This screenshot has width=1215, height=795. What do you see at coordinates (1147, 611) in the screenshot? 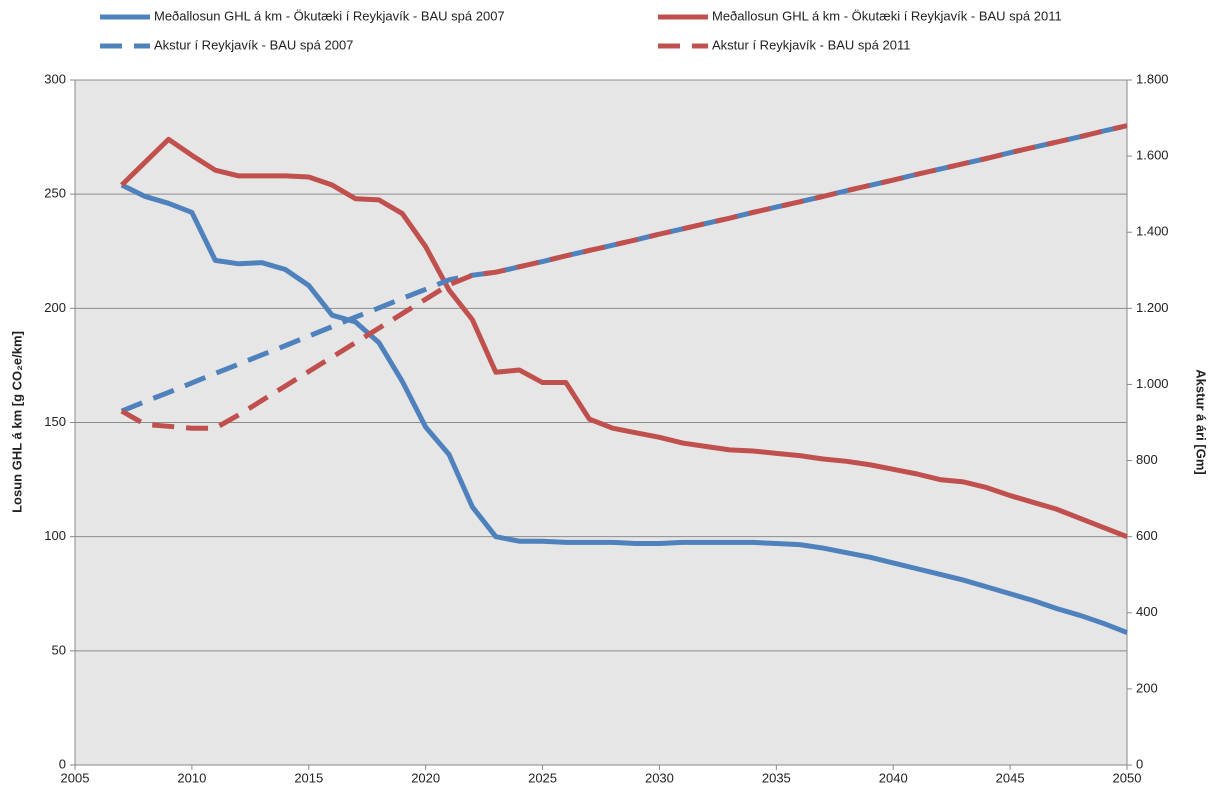
I see `y2-tick-label: 400` at bounding box center [1147, 611].